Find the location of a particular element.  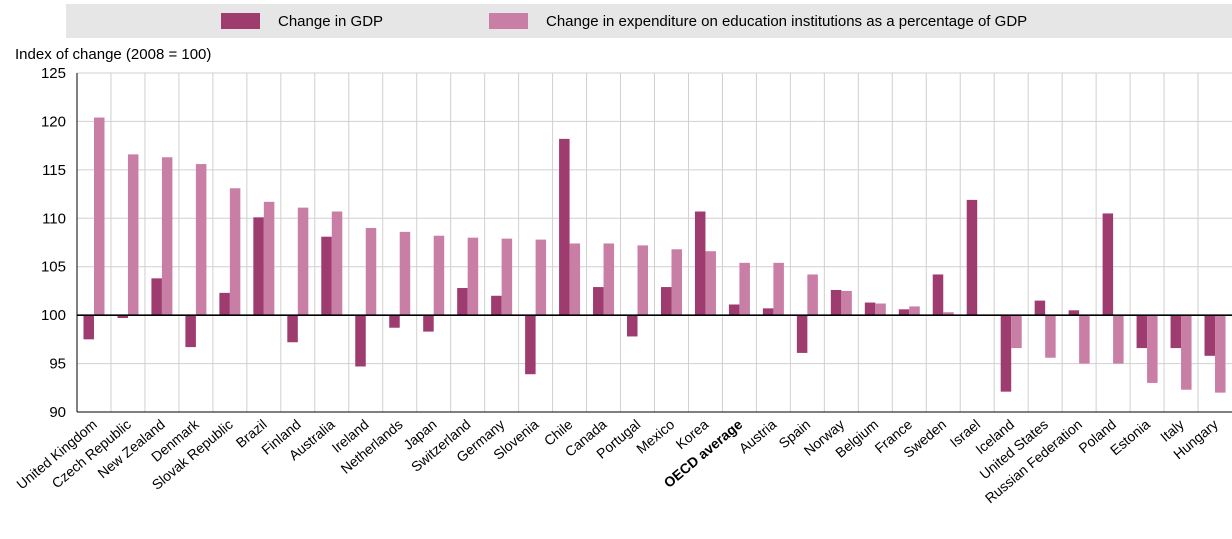

x-tick-label: Austria is located at coordinates (758, 436).